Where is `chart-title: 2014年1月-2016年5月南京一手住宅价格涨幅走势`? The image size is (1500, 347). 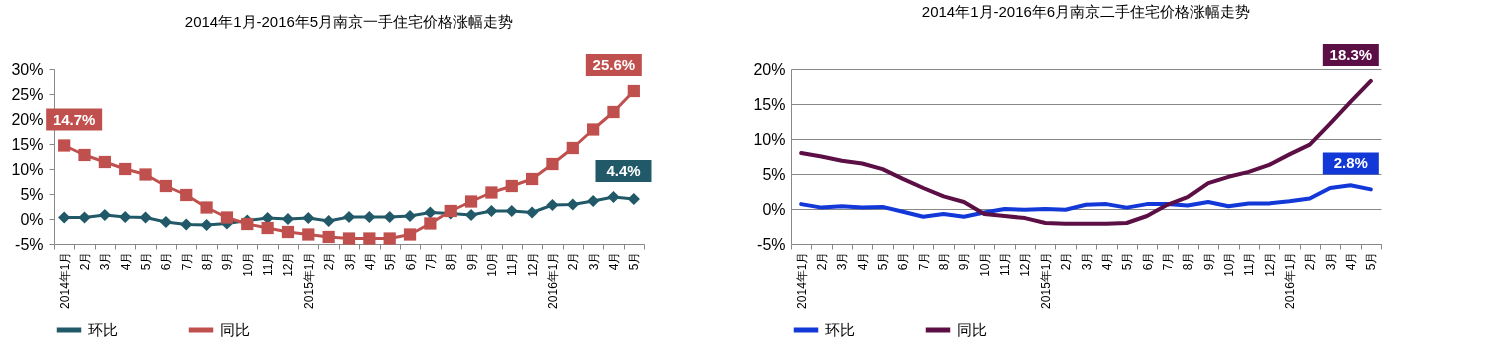
chart-title: 2014年1月-2016年5月南京一手住宅价格涨幅走势 is located at coordinates (349, 21).